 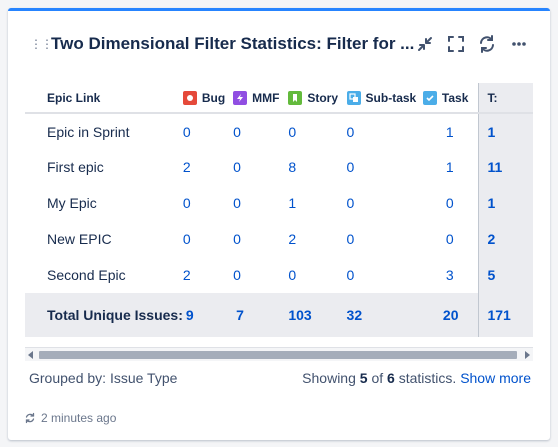 What do you see at coordinates (384, 315) in the screenshot?
I see `total-cell-link: 32` at bounding box center [384, 315].